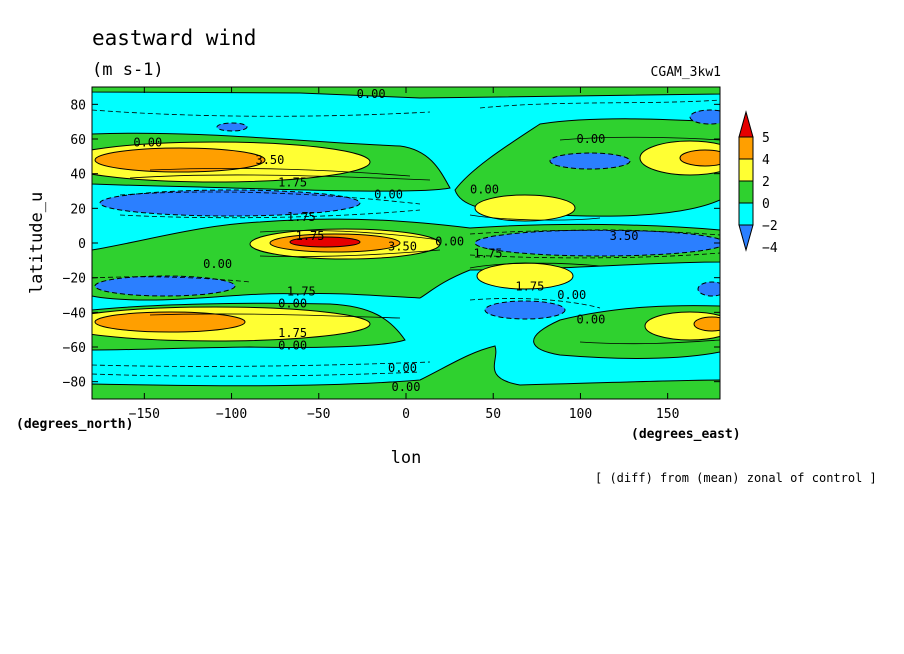 The height and width of the screenshot is (654, 904). I want to click on colorbar-label: −2, so click(770, 226).